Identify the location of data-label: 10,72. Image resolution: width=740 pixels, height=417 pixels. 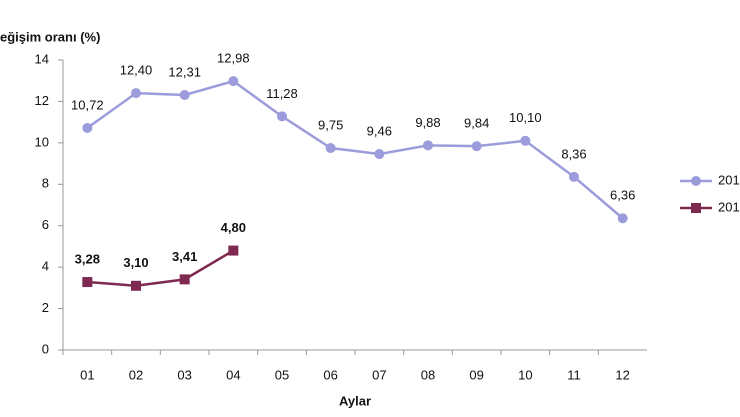
(87, 104).